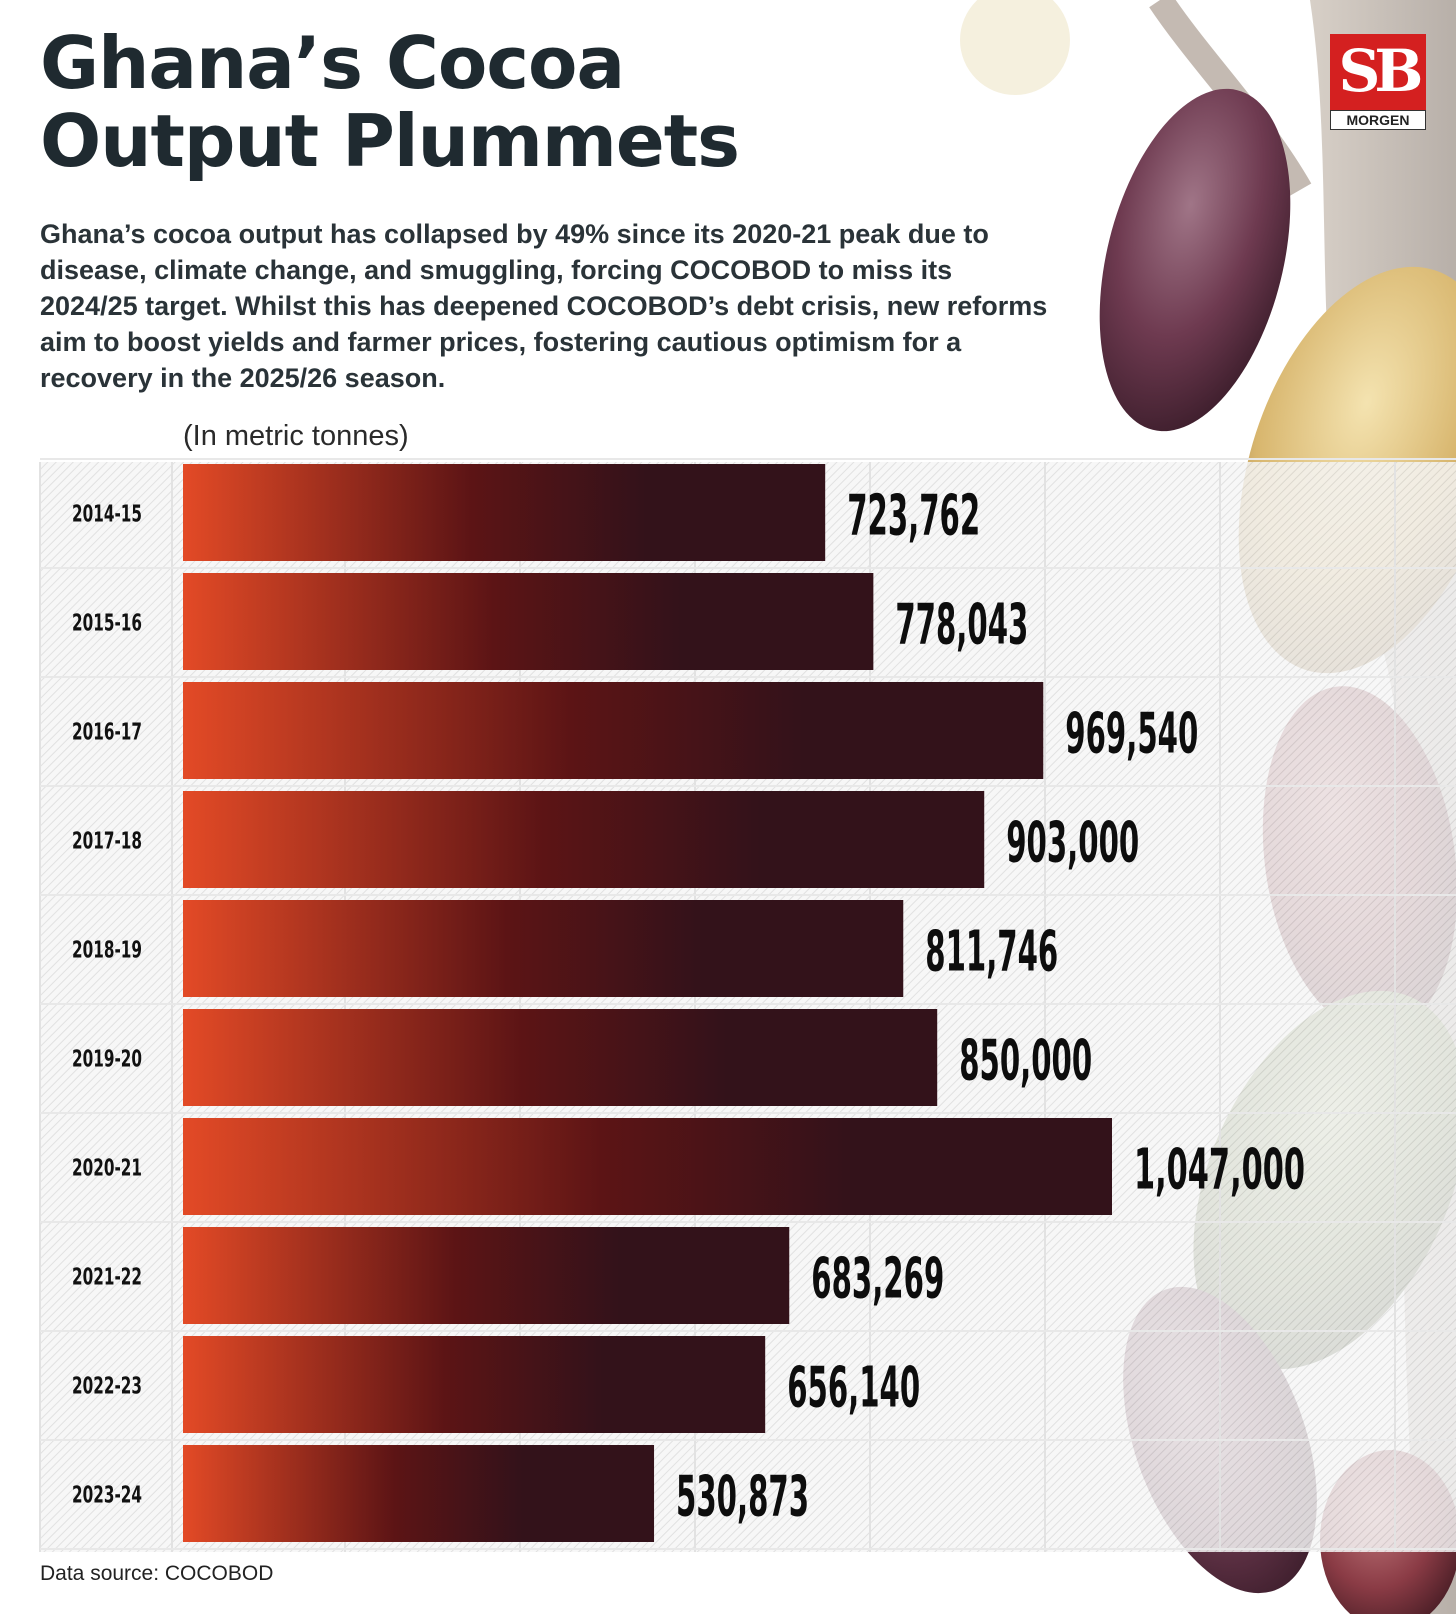  Describe the element at coordinates (961, 625) in the screenshot. I see `value-label: 778,043` at that location.